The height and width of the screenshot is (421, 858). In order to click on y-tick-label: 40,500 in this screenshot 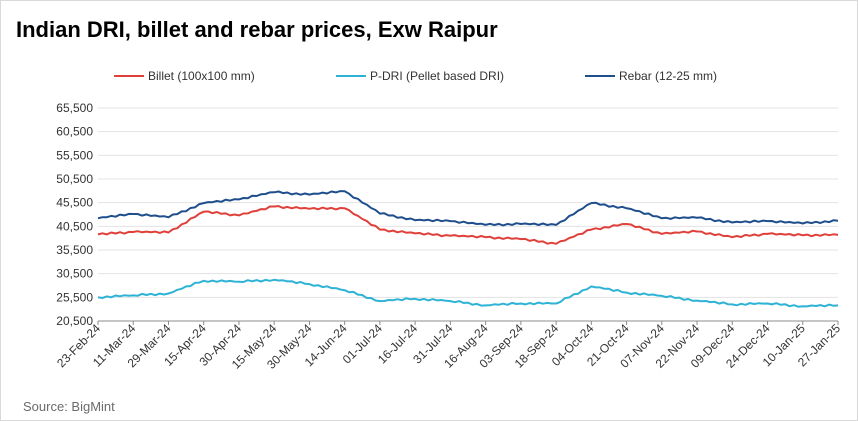, I will do `click(74, 226)`.